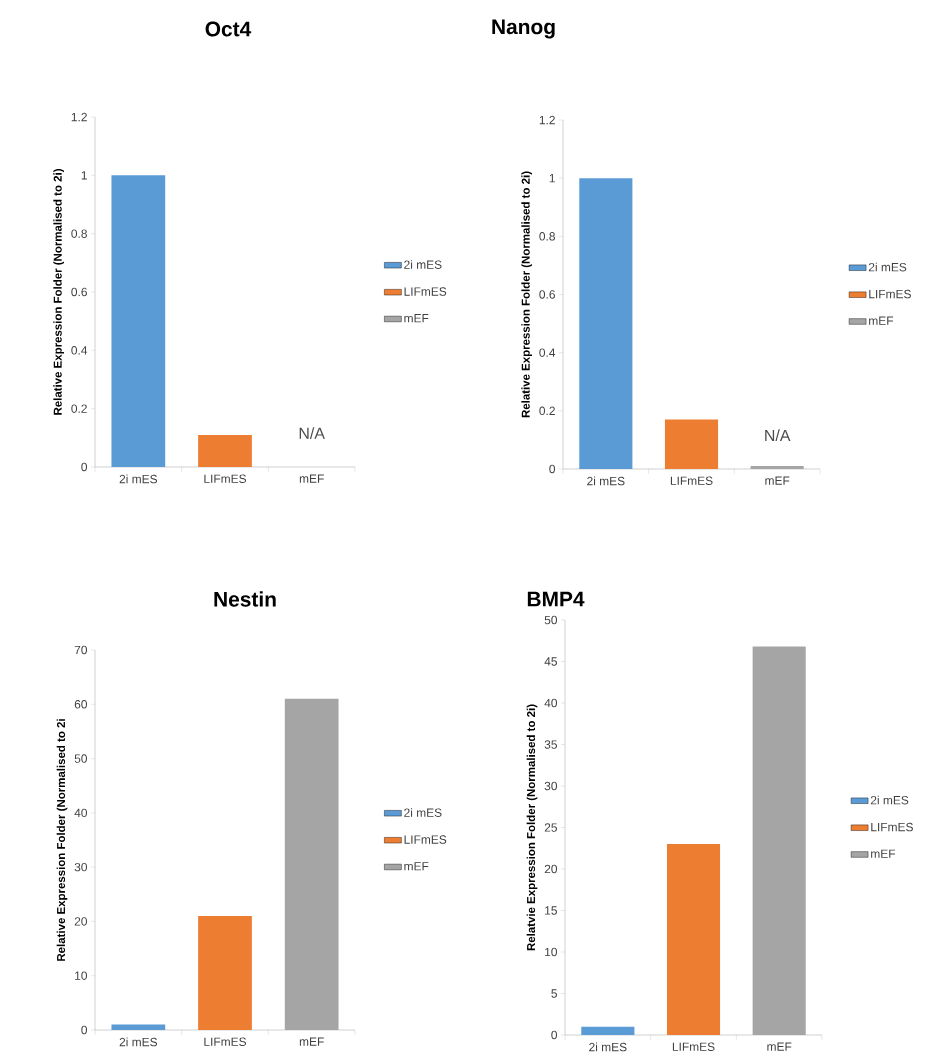  What do you see at coordinates (556, 599) in the screenshot?
I see `chart-title: BMP4` at bounding box center [556, 599].